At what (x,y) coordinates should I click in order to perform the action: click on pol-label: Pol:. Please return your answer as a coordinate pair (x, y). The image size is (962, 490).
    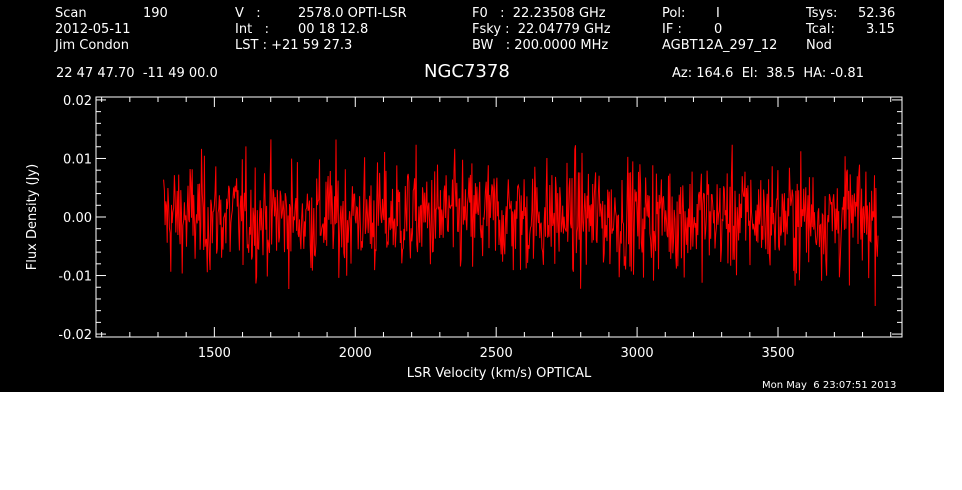
    Looking at the image, I should click on (674, 13).